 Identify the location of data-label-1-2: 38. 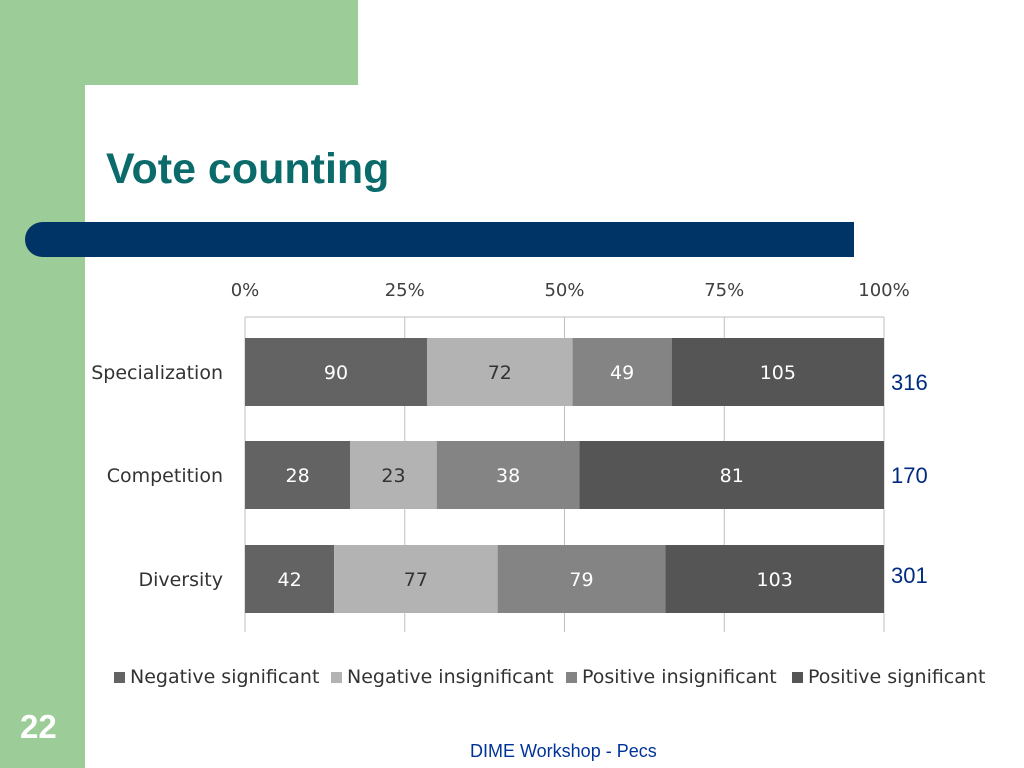
(508, 476).